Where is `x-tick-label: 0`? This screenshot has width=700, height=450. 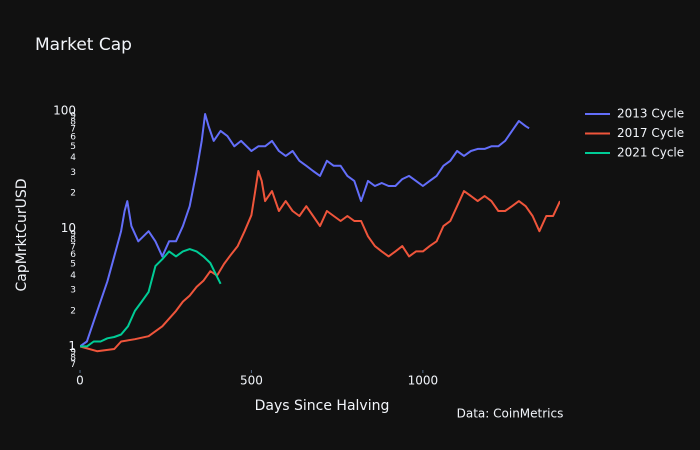
x-tick-label: 0 is located at coordinates (80, 381).